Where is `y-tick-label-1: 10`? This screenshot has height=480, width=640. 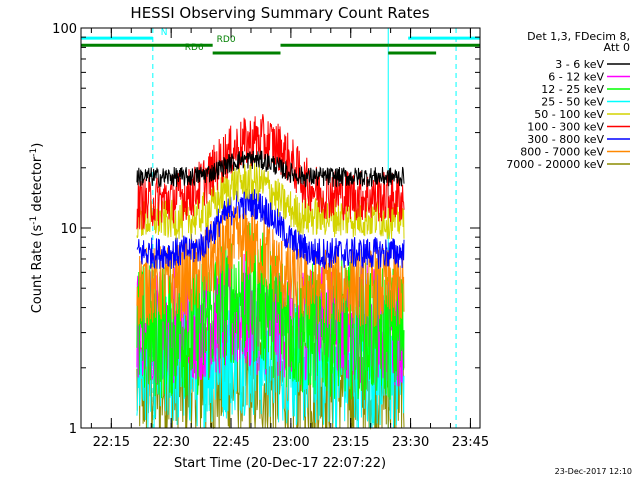 y-tick-label-1: 10 is located at coordinates (68, 229).